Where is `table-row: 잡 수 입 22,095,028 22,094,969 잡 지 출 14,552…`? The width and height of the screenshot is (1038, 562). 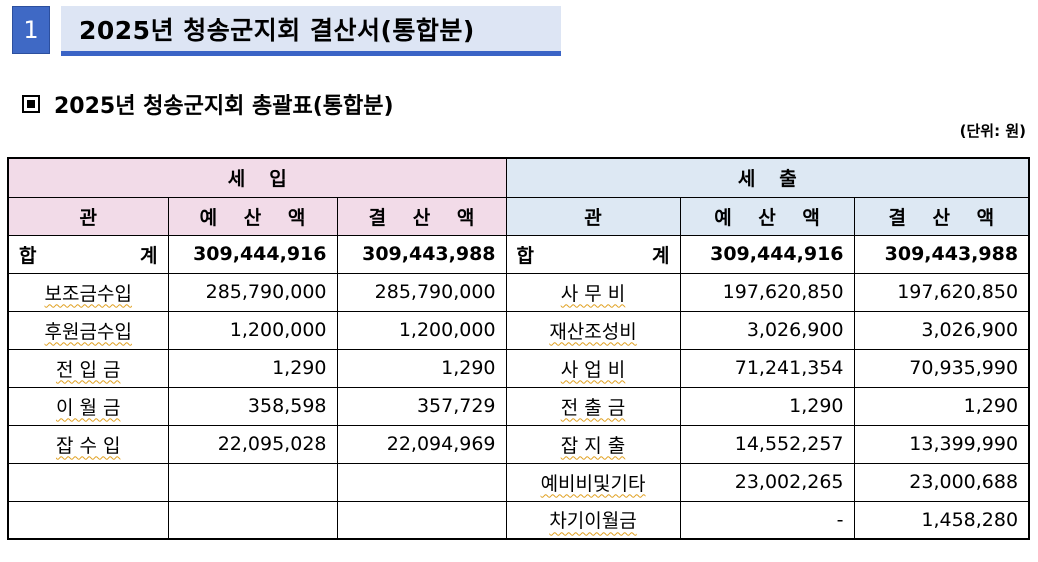 table-row: 잡 수 입 22,095,028 22,094,969 잡 지 출 14,552… is located at coordinates (518, 444).